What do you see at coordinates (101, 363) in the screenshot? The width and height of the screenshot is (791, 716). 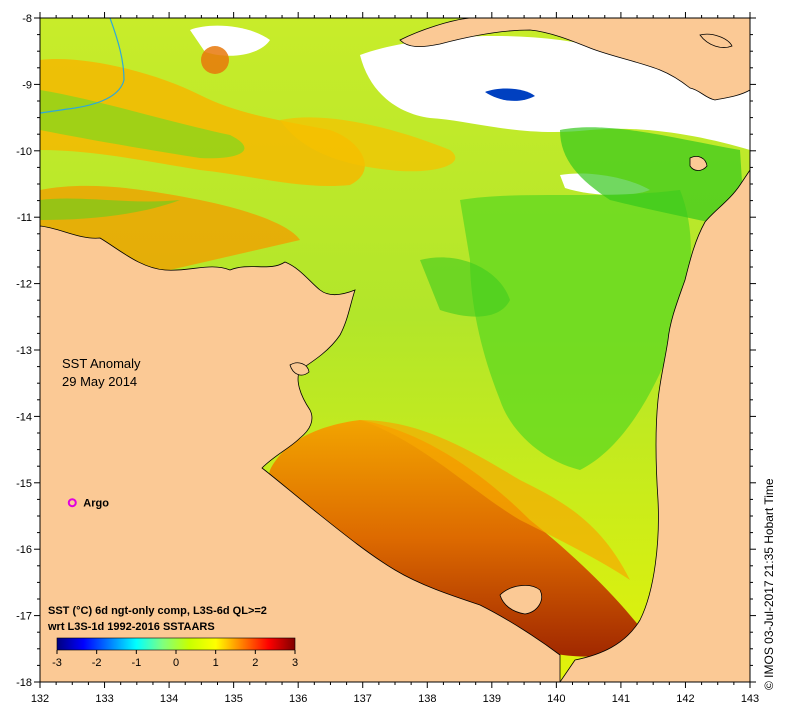 I see `map-title: SST Anomaly` at bounding box center [101, 363].